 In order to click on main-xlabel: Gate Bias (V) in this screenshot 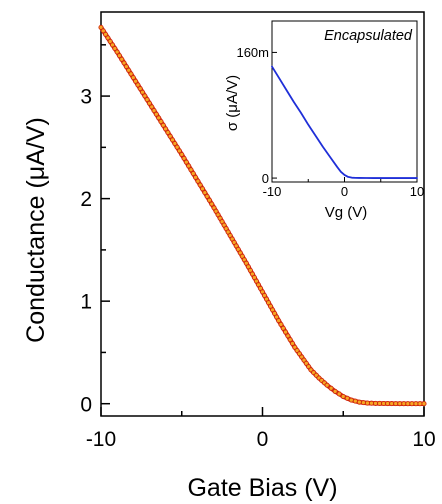, I will do `click(262, 488)`.